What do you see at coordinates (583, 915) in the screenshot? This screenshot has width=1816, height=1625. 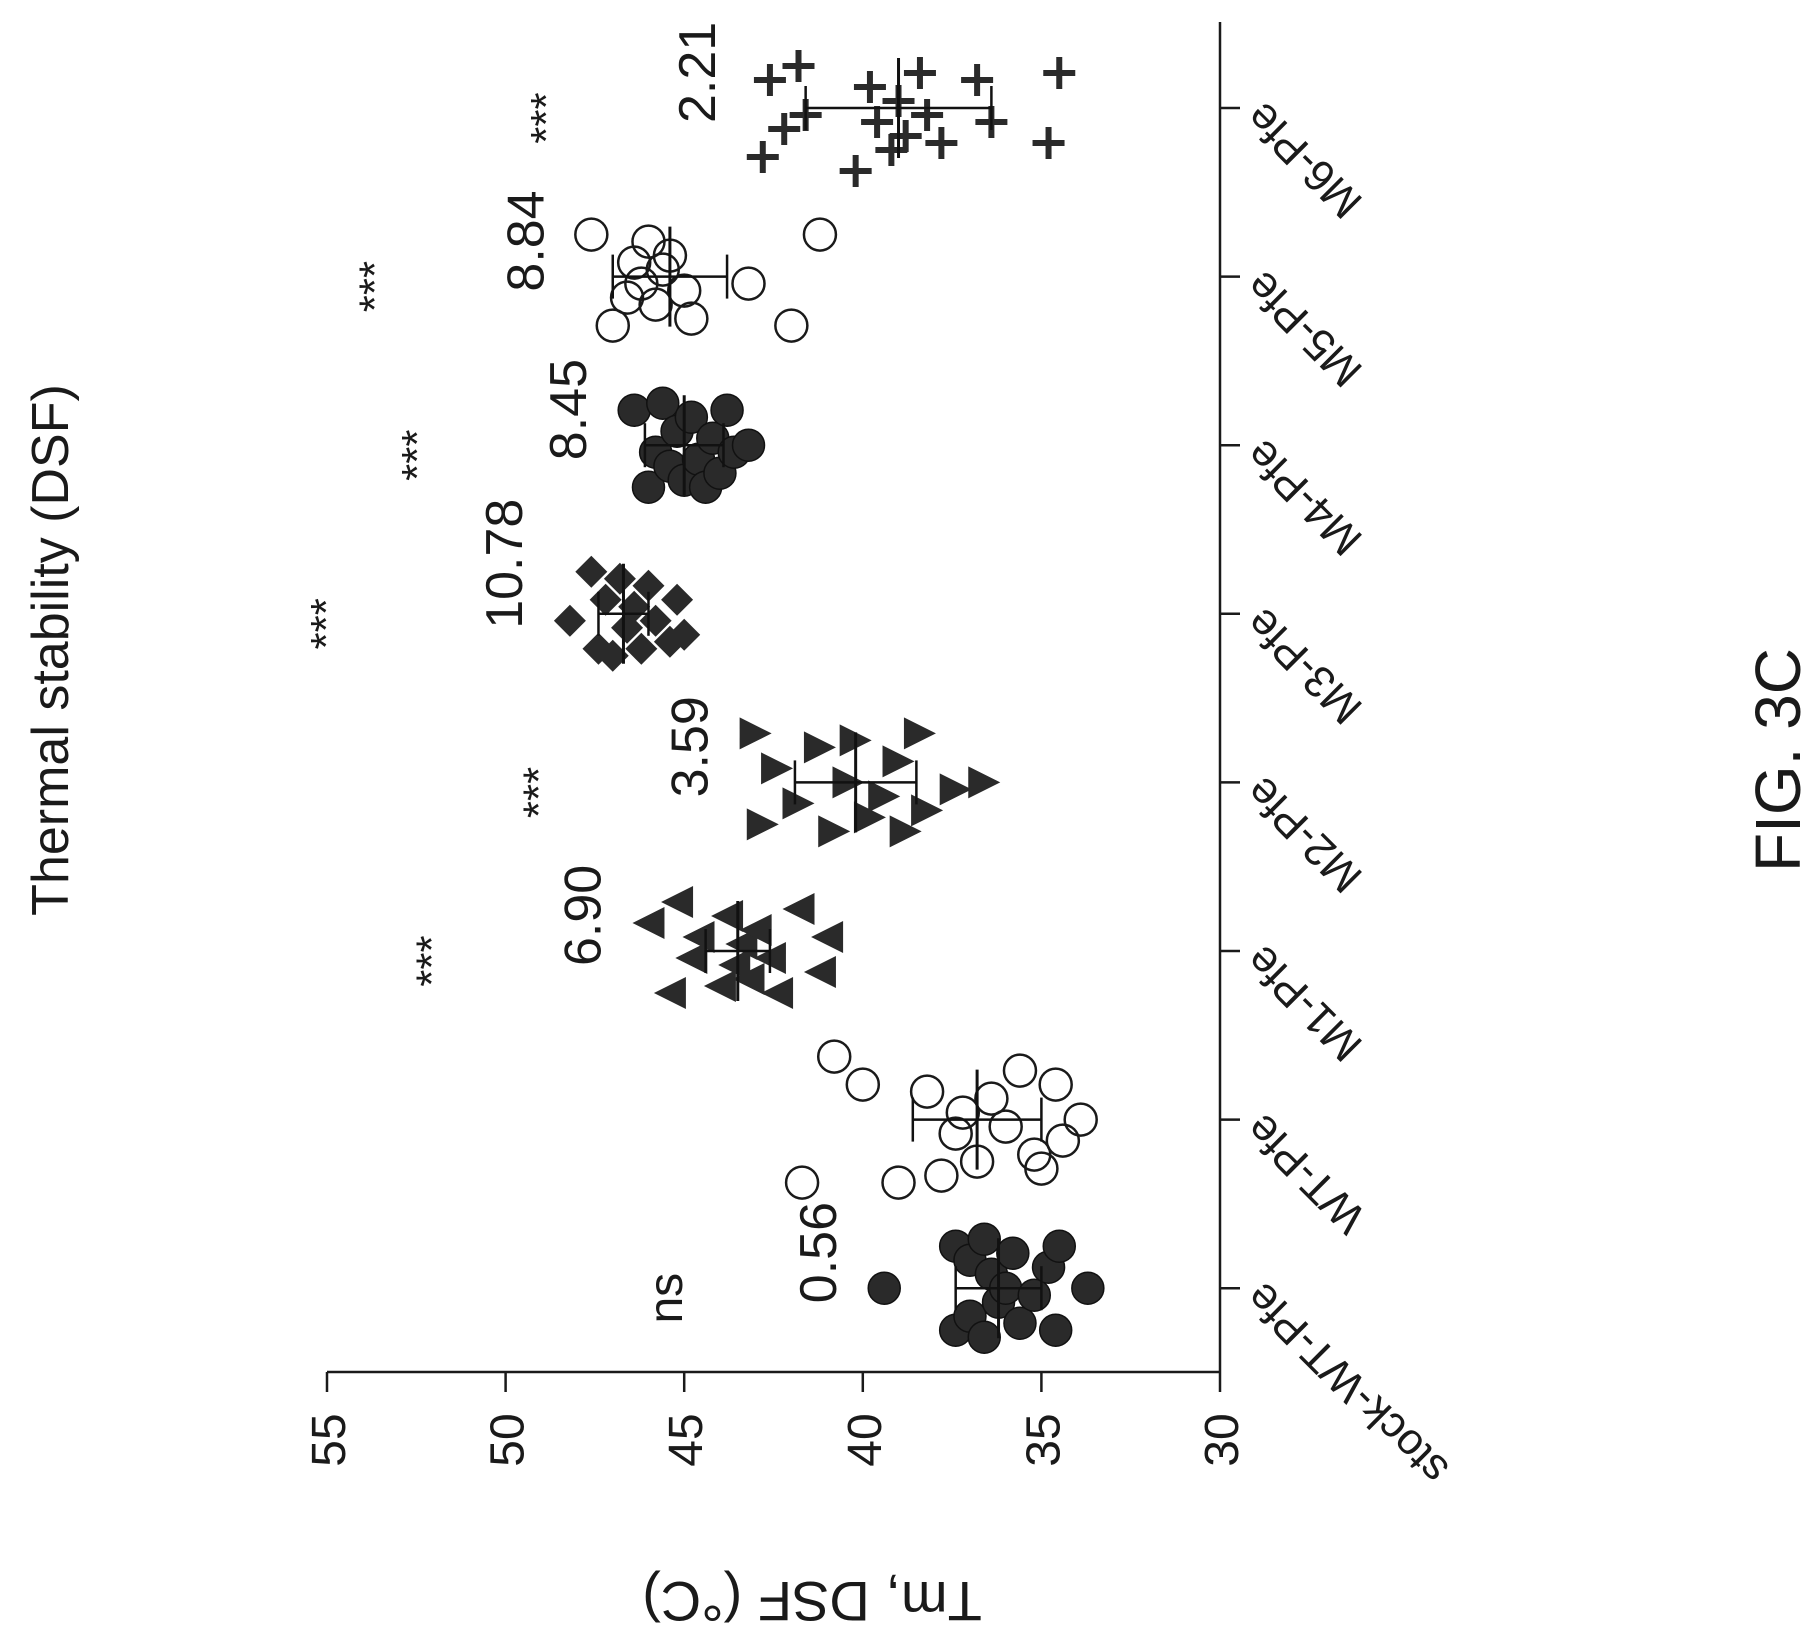 I see `annotation-value: 6.90` at bounding box center [583, 915].